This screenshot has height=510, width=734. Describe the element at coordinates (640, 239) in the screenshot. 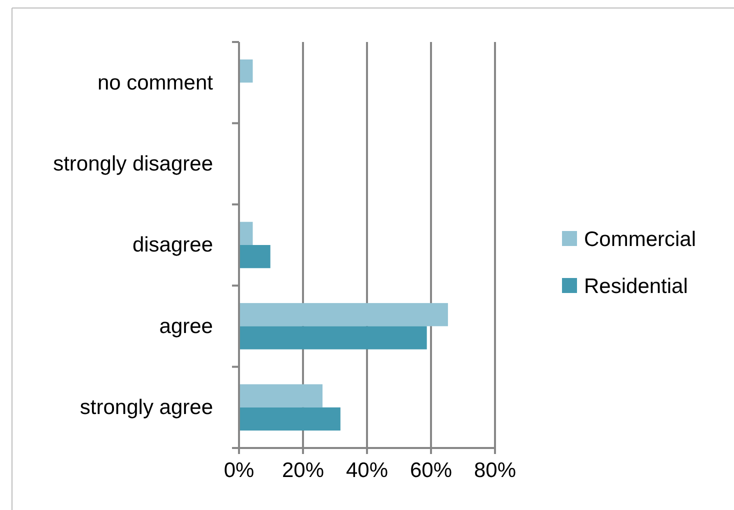

I see `legend-label: Commercial` at that location.